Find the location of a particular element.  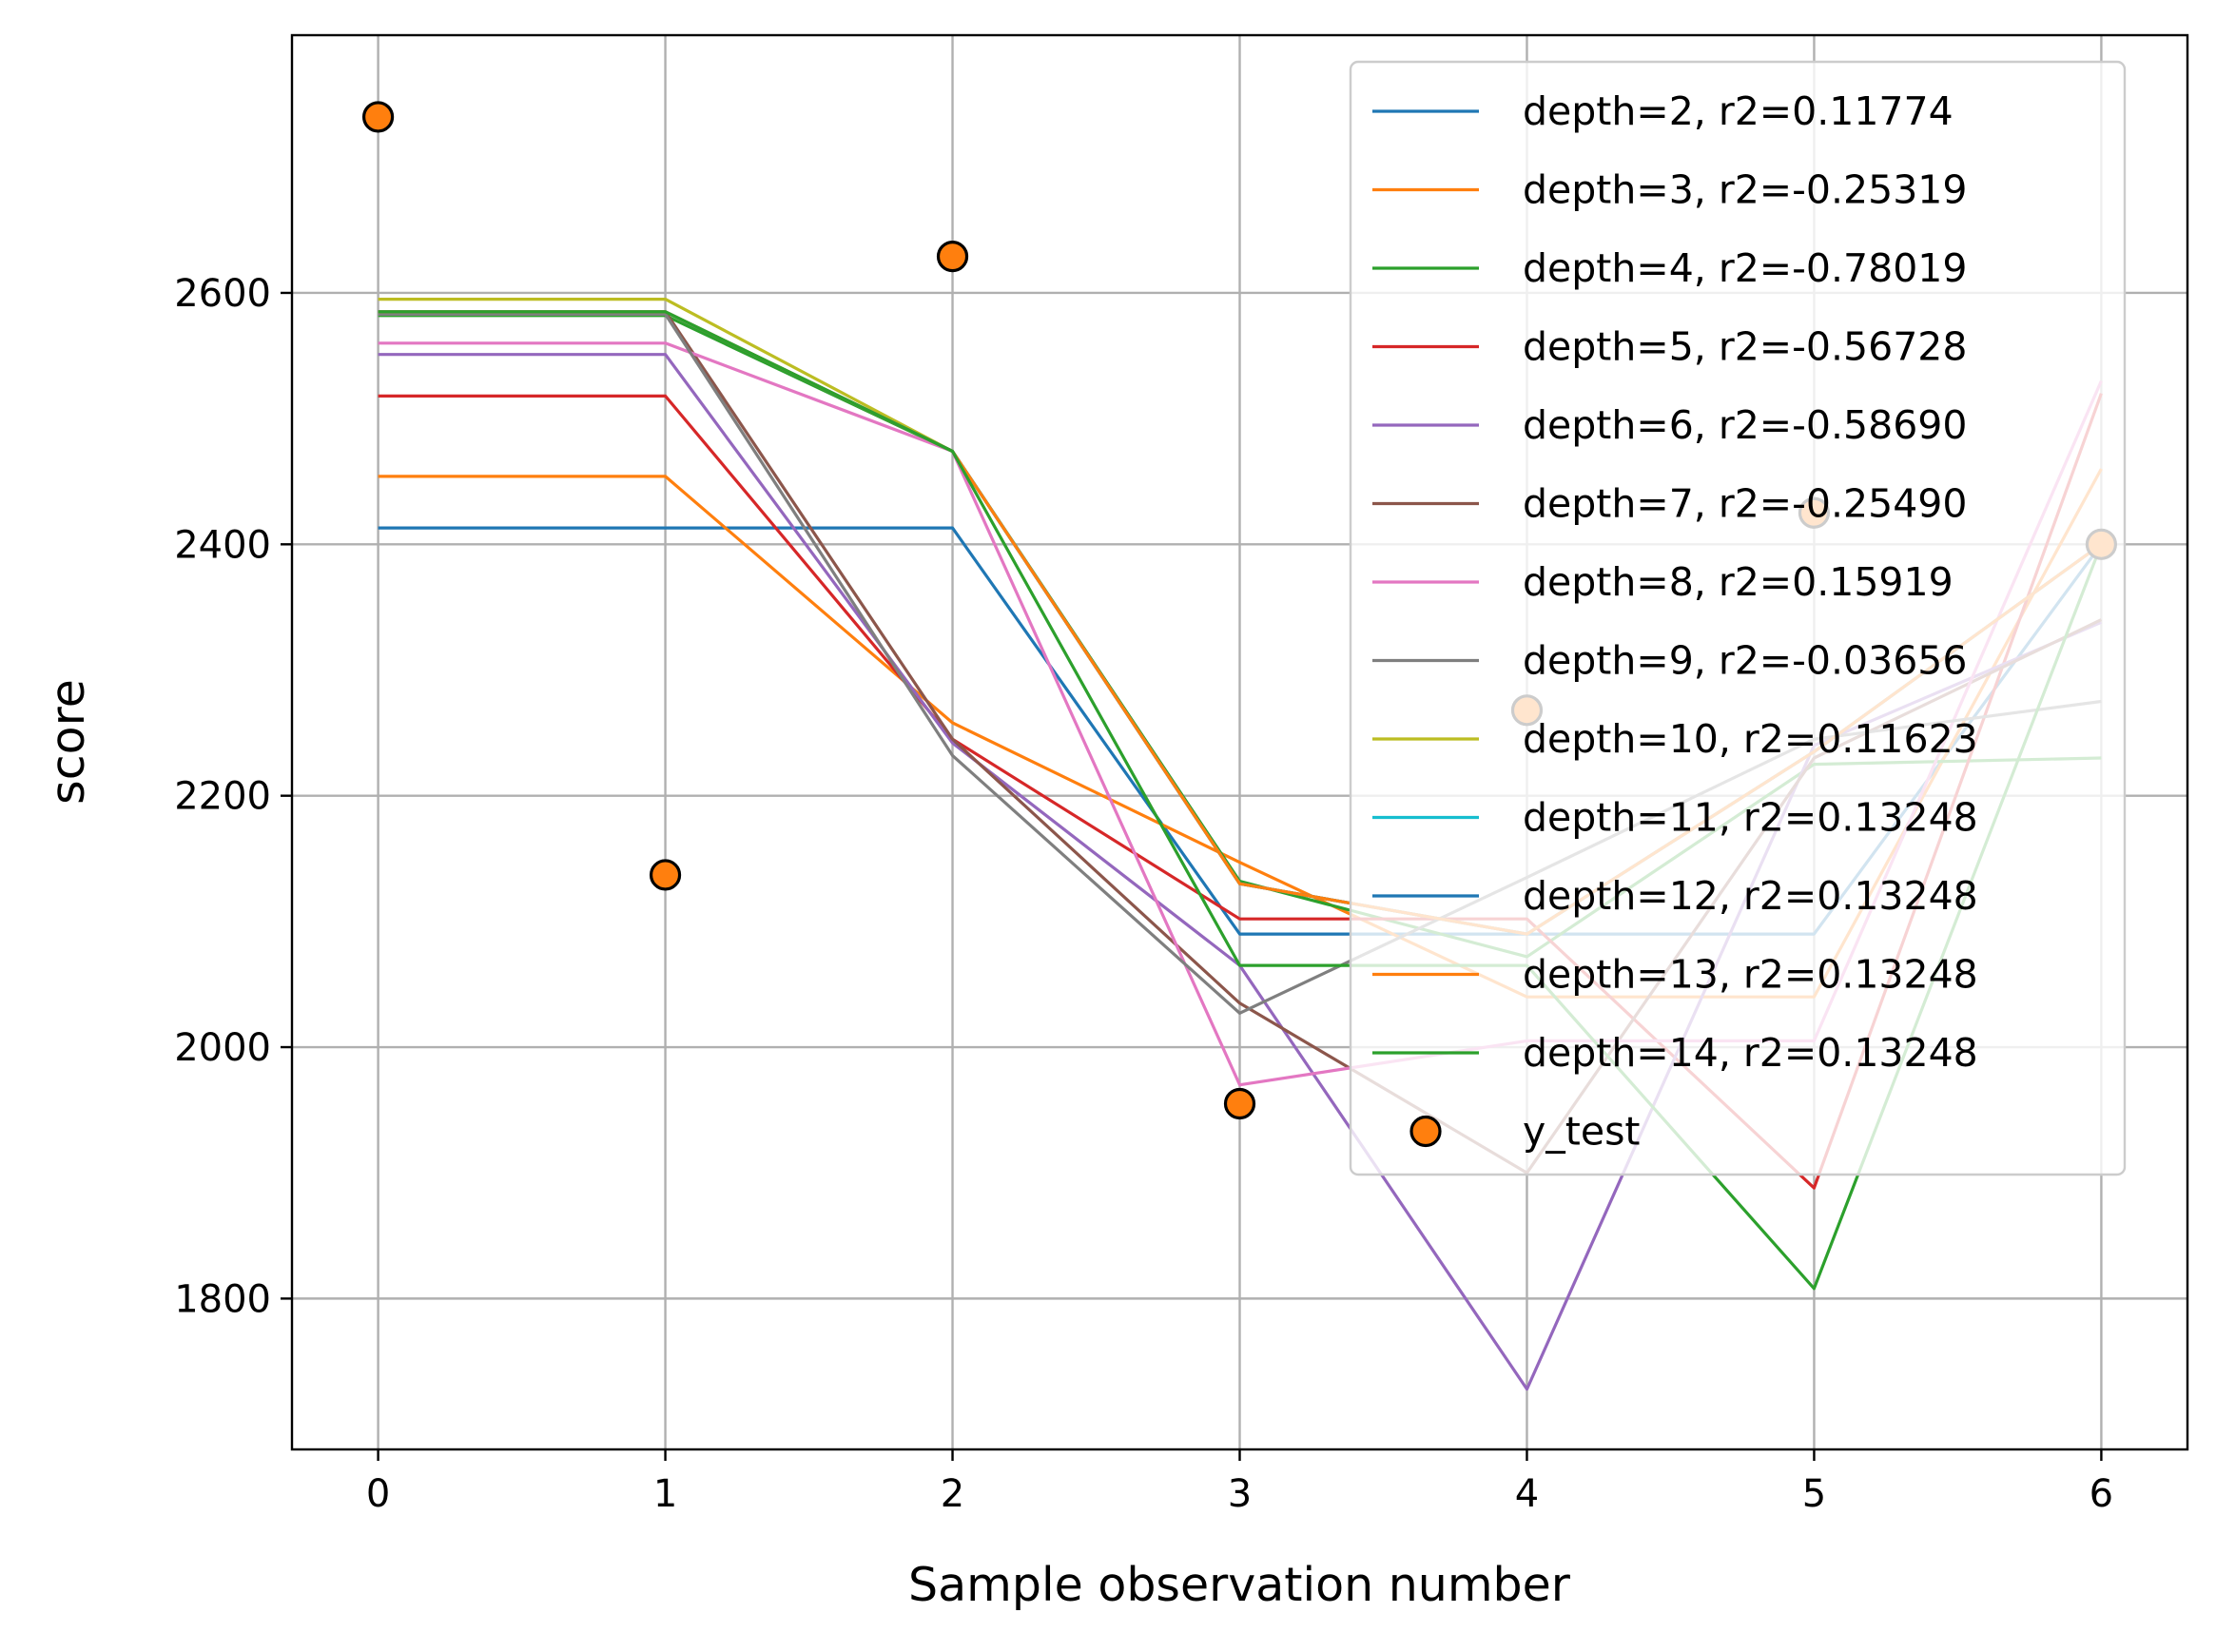

legend-label: depth=14, r2=0.13248 is located at coordinates (1750, 1053).